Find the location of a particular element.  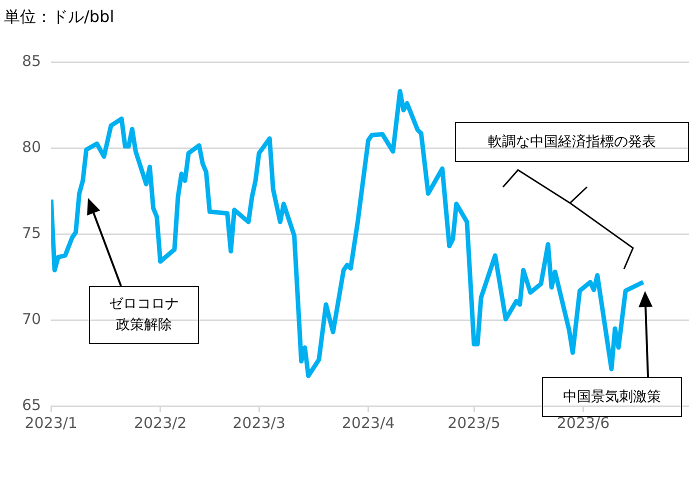

x-tick-label: 2023/4 is located at coordinates (368, 423).